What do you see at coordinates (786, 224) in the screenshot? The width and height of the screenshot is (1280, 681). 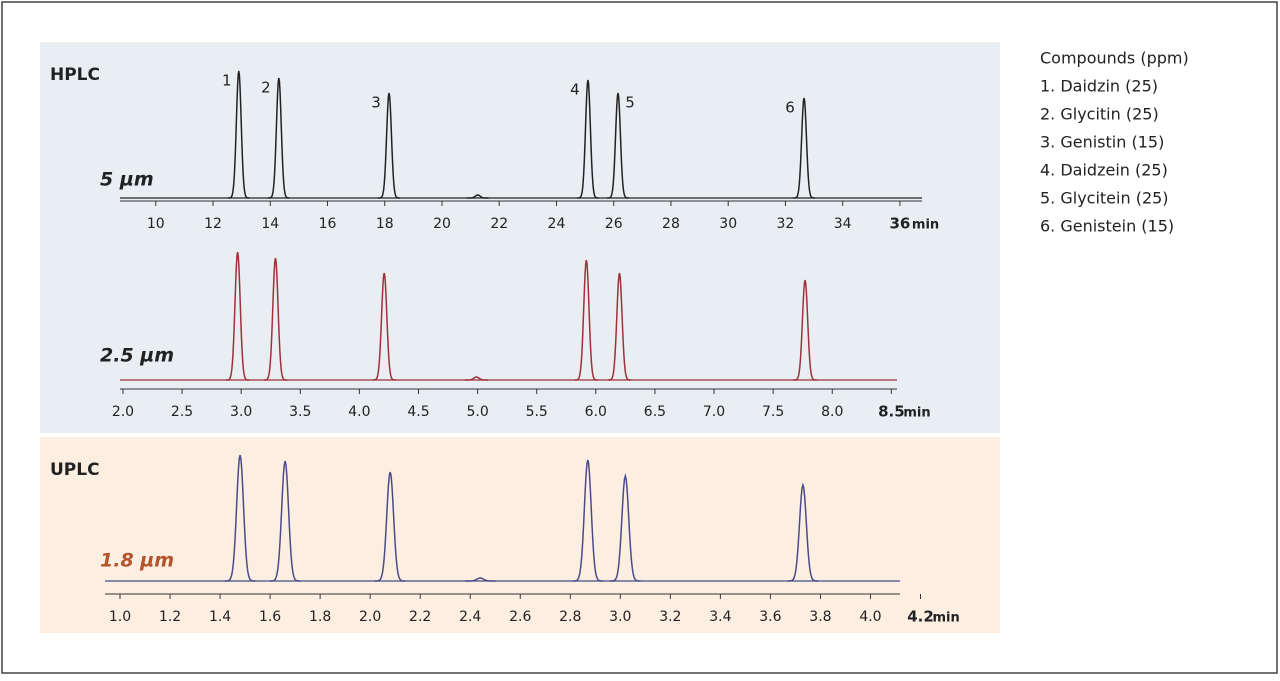 I see `x-tick-label: 32` at bounding box center [786, 224].